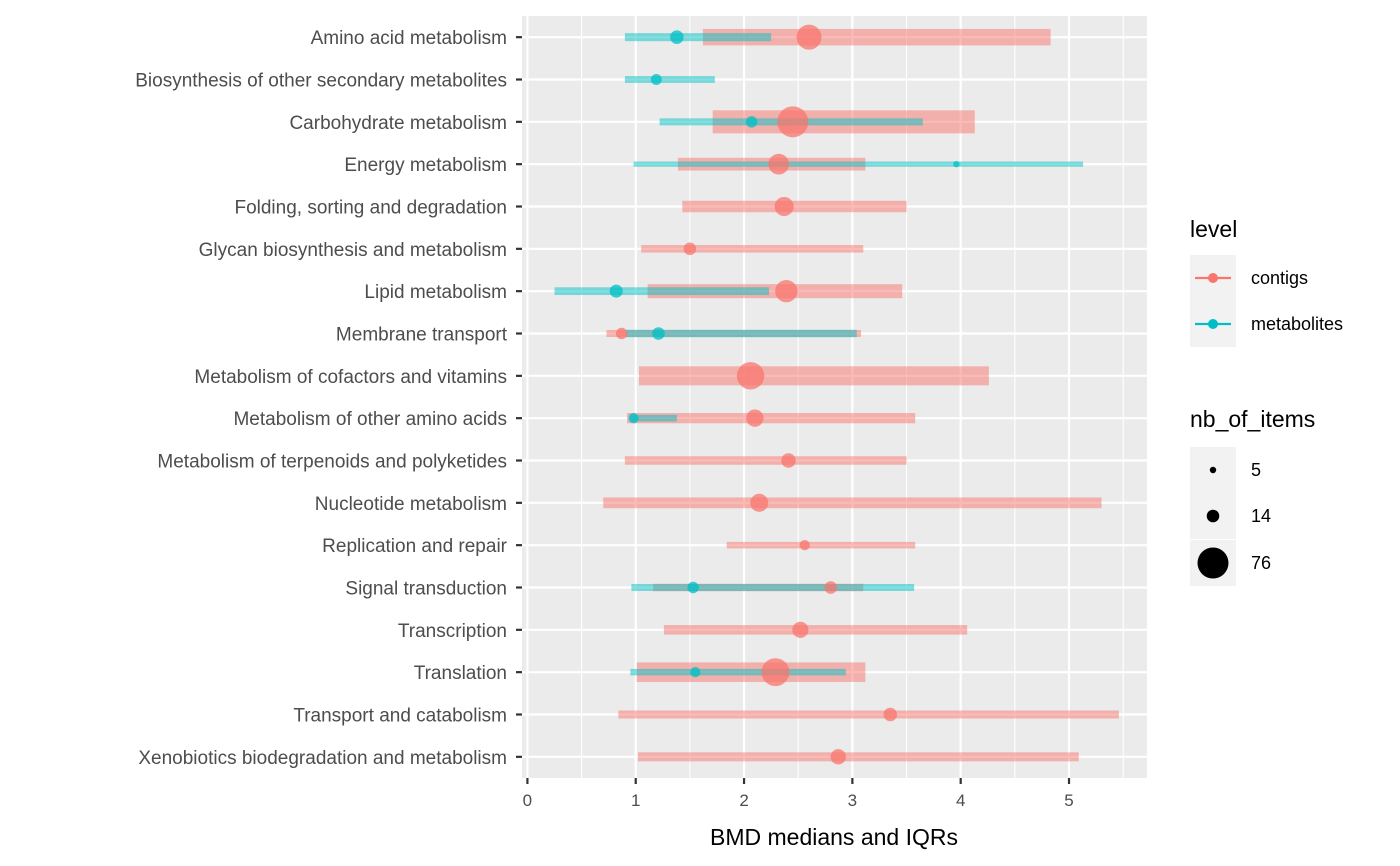  Describe the element at coordinates (350, 377) in the screenshot. I see `y-tick-label: Metabolism of cofactors and vitamins` at that location.